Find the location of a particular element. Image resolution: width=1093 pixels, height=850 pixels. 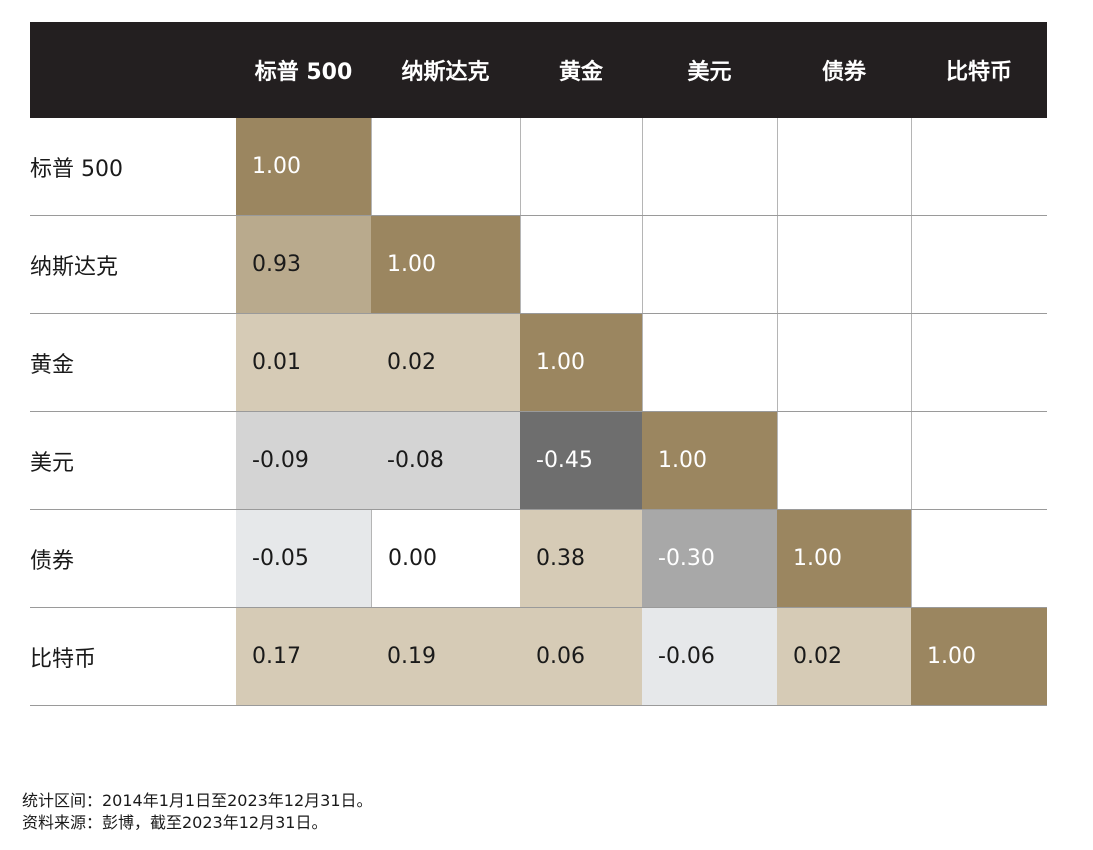

column-header: 比特币 is located at coordinates (978, 72).